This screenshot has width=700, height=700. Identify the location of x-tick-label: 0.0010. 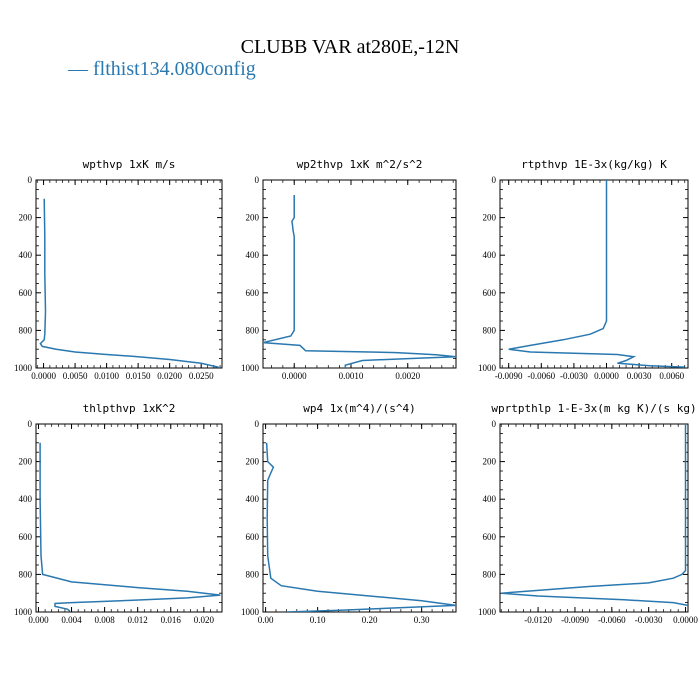
(351, 376).